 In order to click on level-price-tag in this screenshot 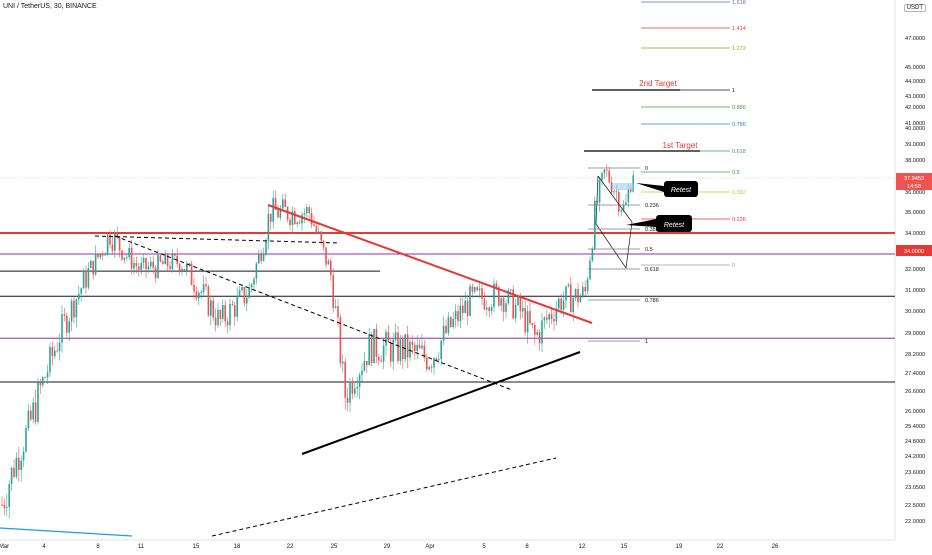, I will do `click(914, 250)`.